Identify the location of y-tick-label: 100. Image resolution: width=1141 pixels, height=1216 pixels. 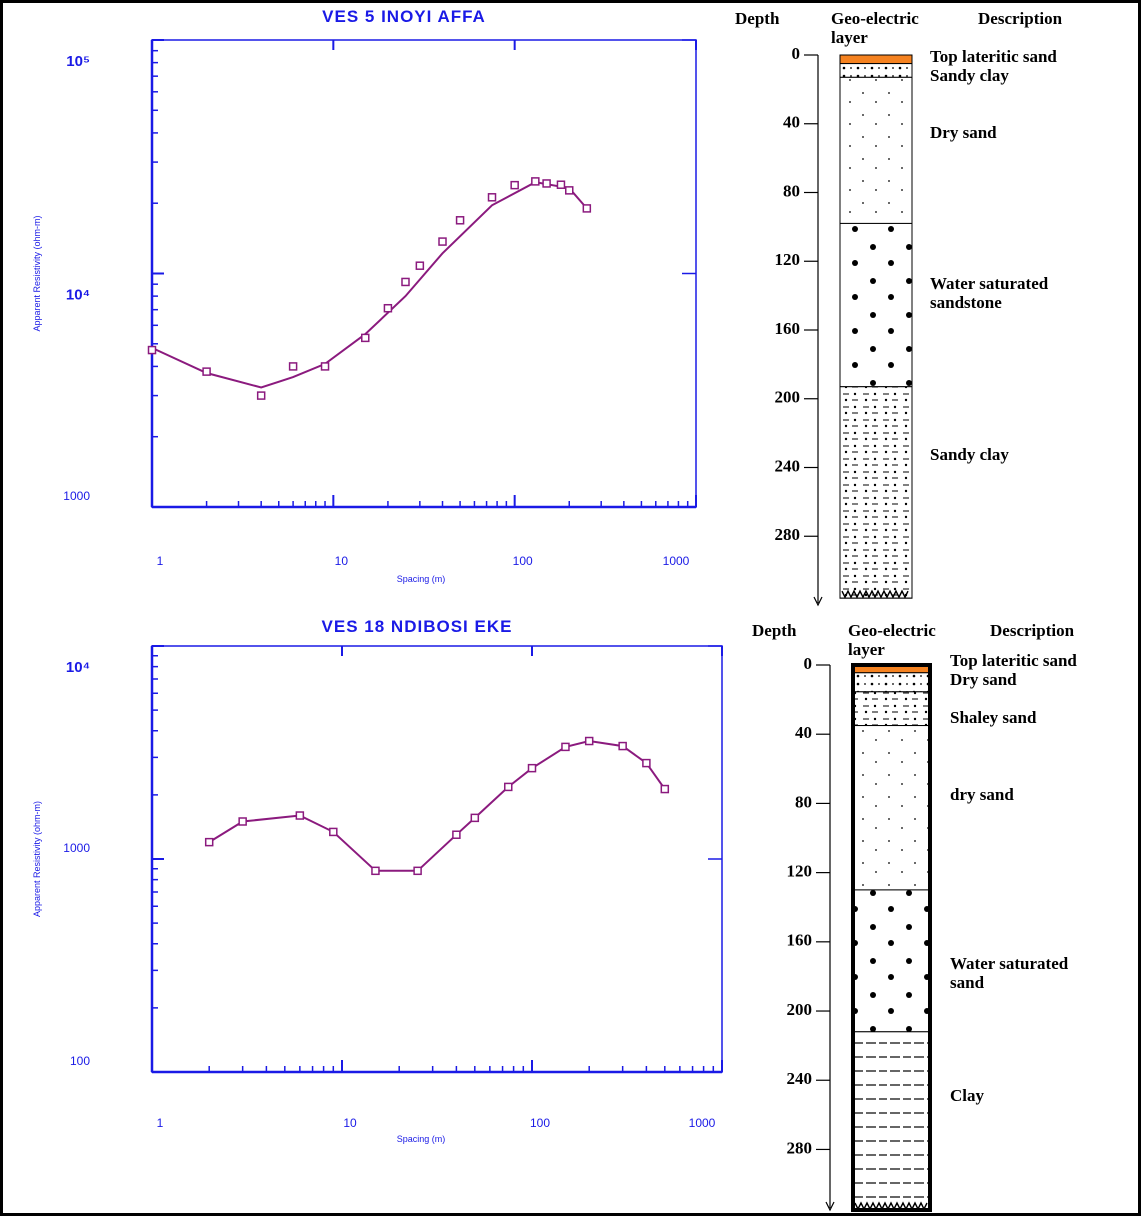
(80, 1061).